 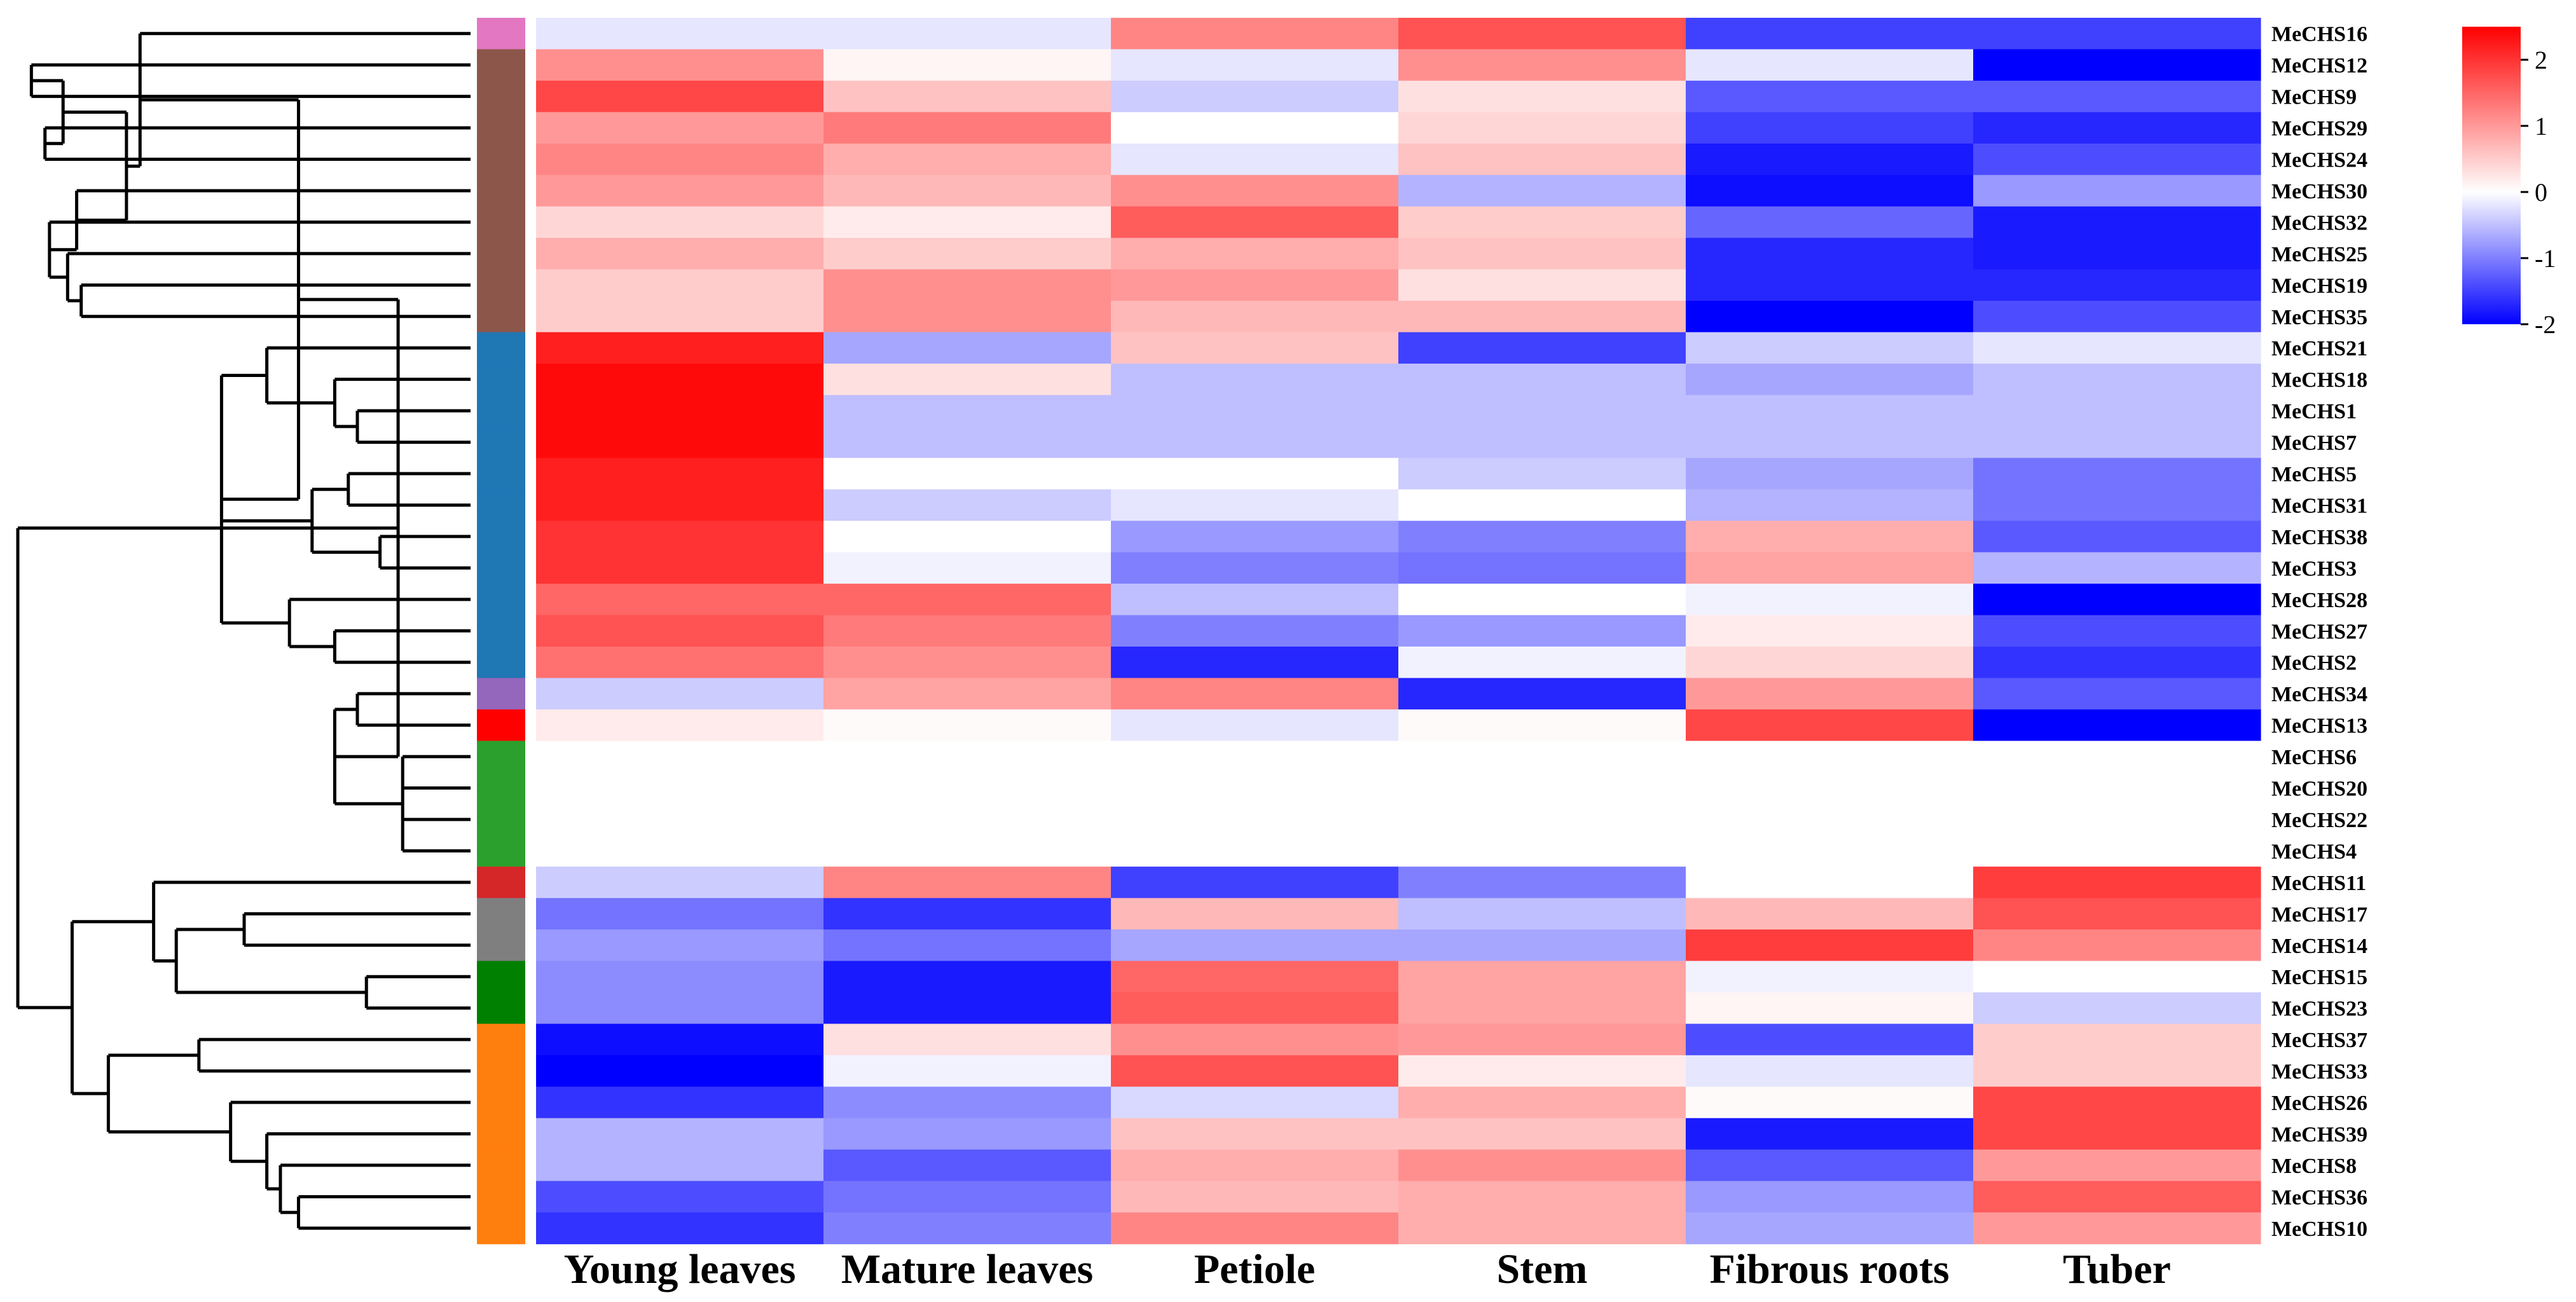 What do you see at coordinates (2319, 1009) in the screenshot?
I see `row-label-MeCHS23: MeCHS23` at bounding box center [2319, 1009].